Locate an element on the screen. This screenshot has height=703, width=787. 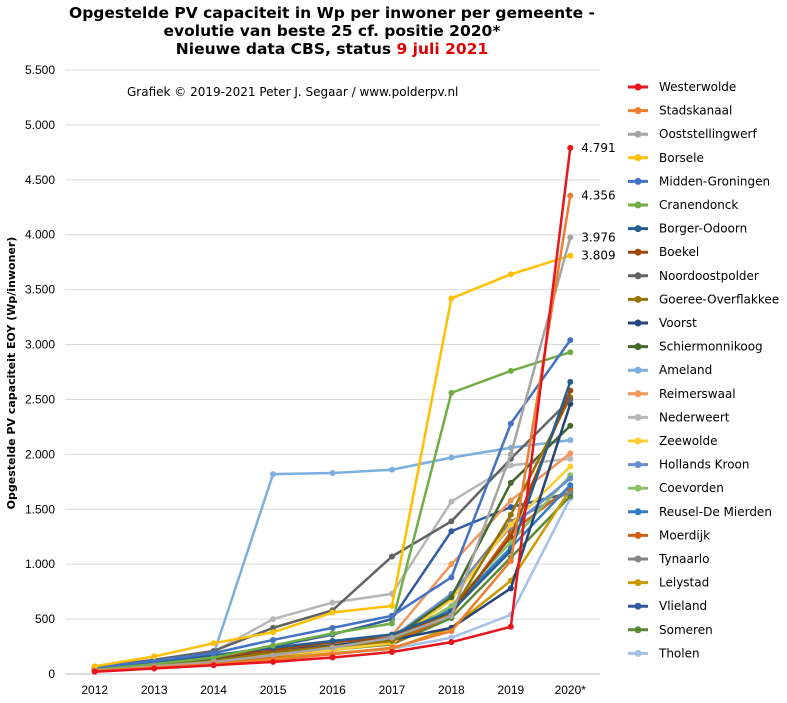
y-tick-label: 1.500 is located at coordinates (40, 509).